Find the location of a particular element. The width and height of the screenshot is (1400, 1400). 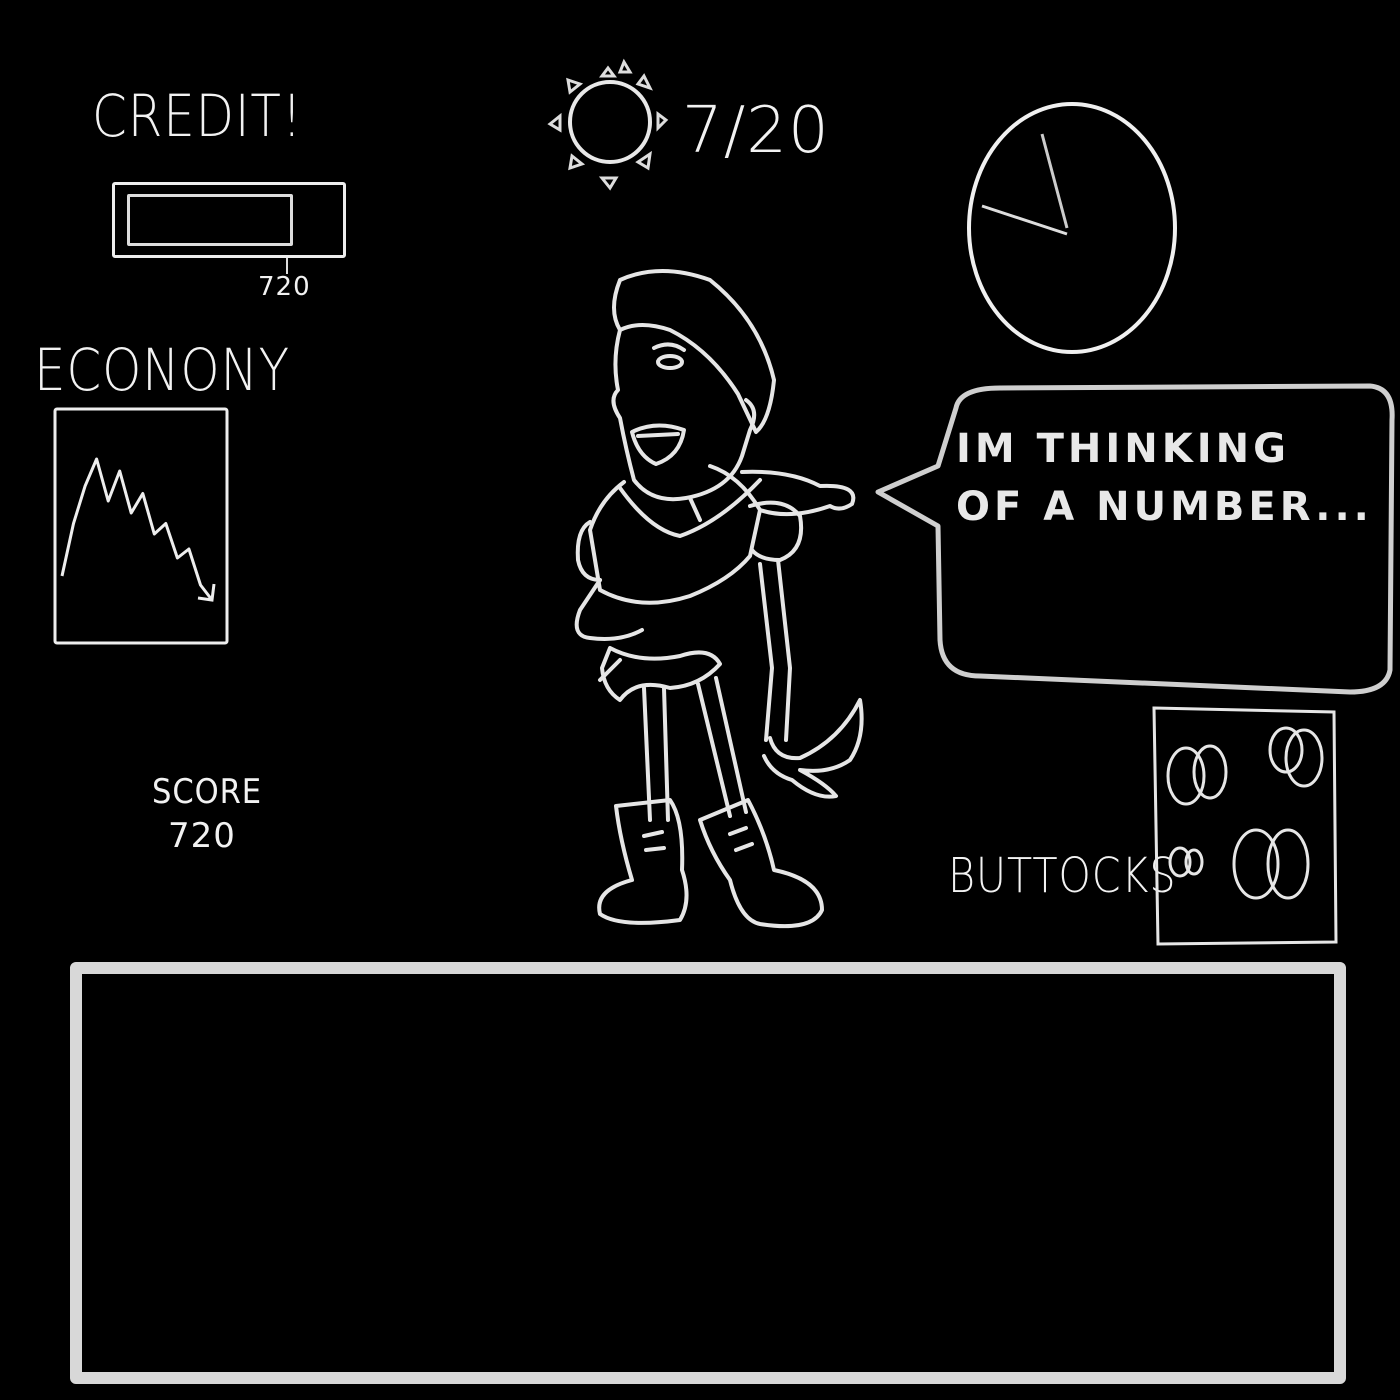

economy-arrow-head is located at coordinates (206, 592).